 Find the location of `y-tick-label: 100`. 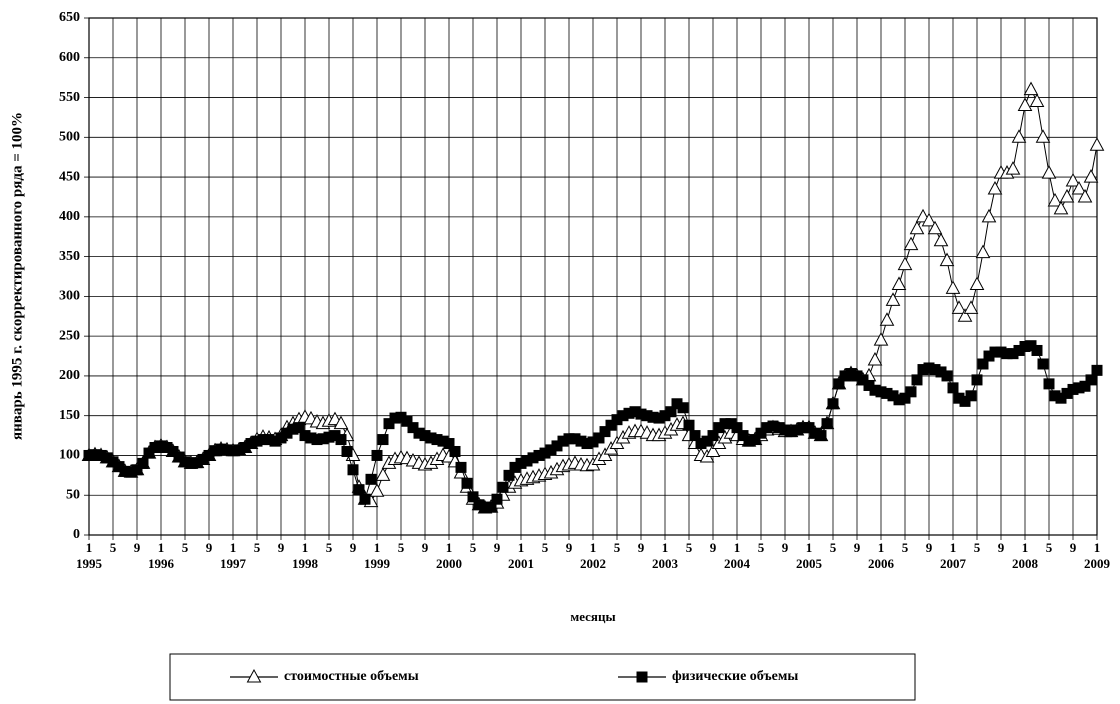

y-tick-label: 100 is located at coordinates (69, 455).